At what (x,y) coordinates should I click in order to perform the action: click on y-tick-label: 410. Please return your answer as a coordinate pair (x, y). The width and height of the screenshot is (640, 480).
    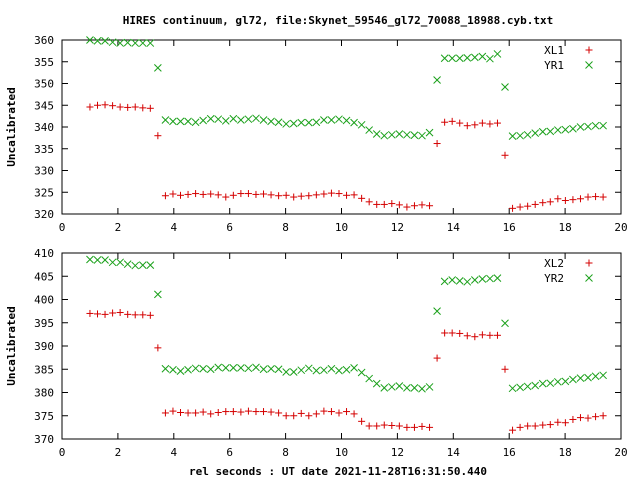
    Looking at the image, I should click on (44, 253).